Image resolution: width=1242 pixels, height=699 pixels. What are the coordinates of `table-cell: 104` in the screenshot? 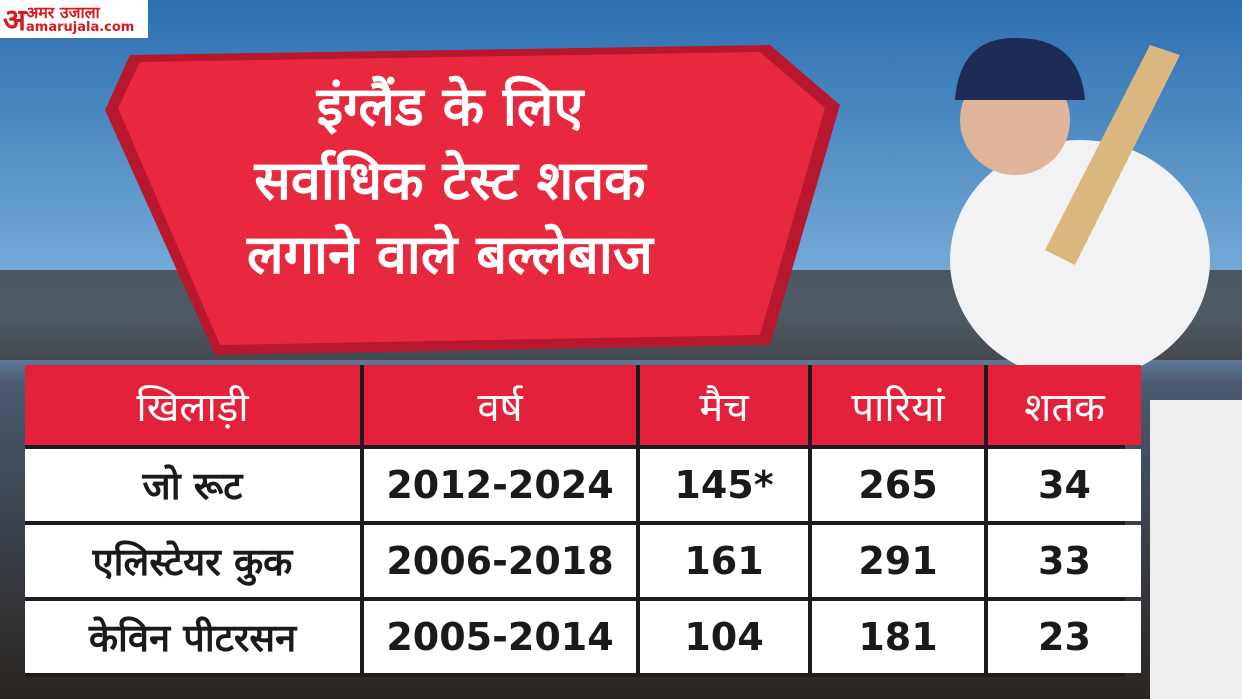 It's located at (724, 637).